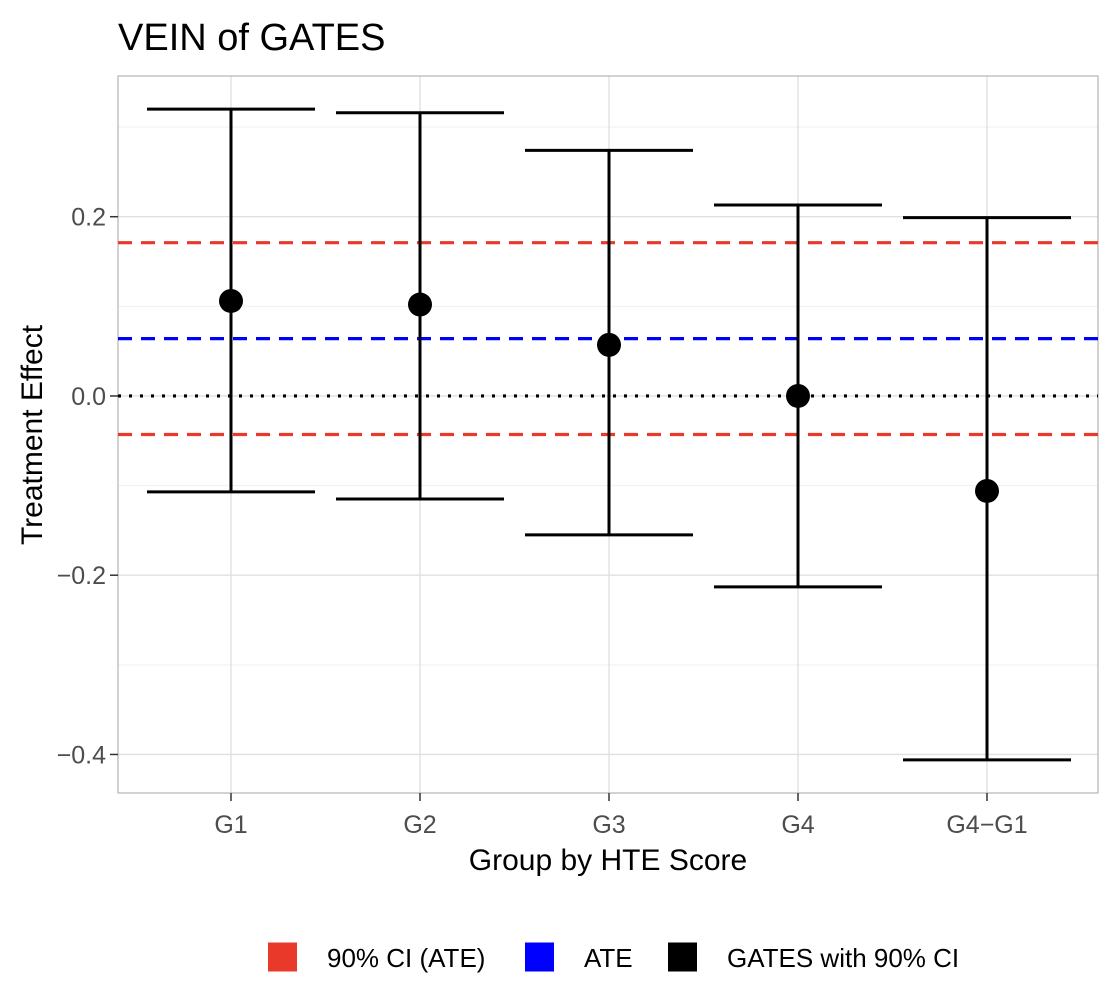 Image resolution: width=1114 pixels, height=992 pixels. Describe the element at coordinates (406, 958) in the screenshot. I see `legend-label: 90% CI (ATE)` at that location.